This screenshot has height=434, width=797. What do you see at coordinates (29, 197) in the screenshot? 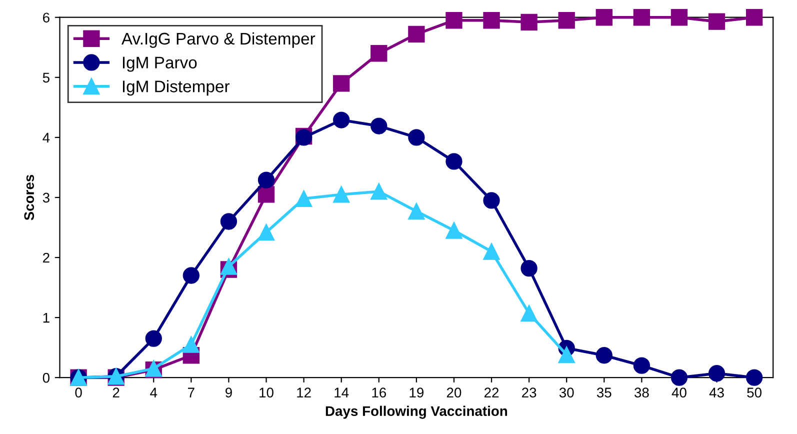
I see `y-axis-title: Scores` at bounding box center [29, 197].